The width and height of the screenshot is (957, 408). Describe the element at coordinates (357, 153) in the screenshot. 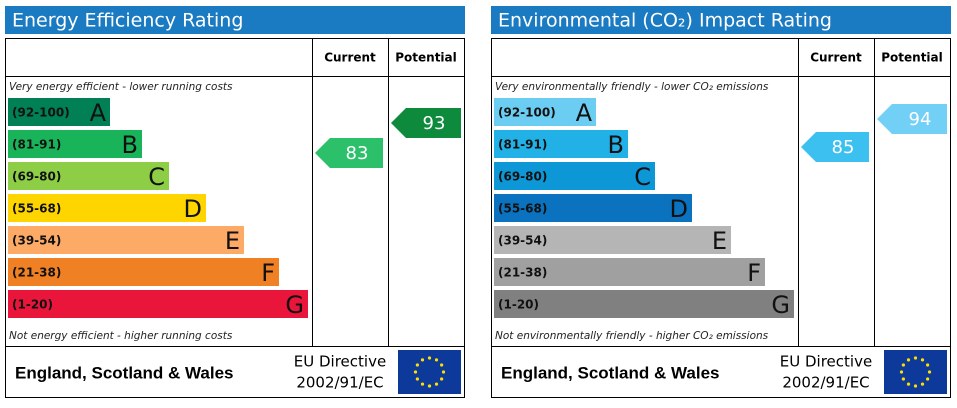

I see `rating-value: 83` at that location.